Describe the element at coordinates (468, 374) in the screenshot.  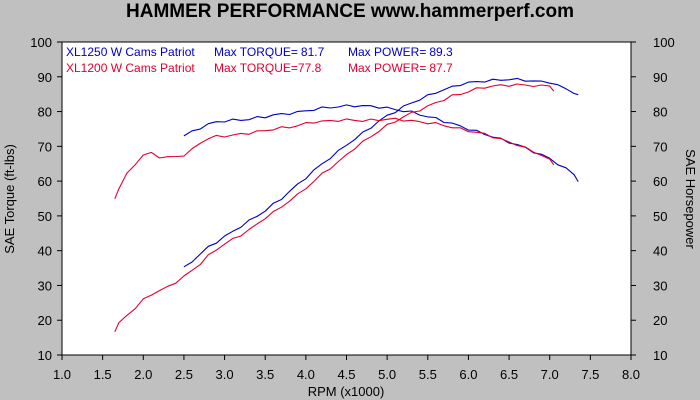
I see `x-tick-label: 6.0` at that location.